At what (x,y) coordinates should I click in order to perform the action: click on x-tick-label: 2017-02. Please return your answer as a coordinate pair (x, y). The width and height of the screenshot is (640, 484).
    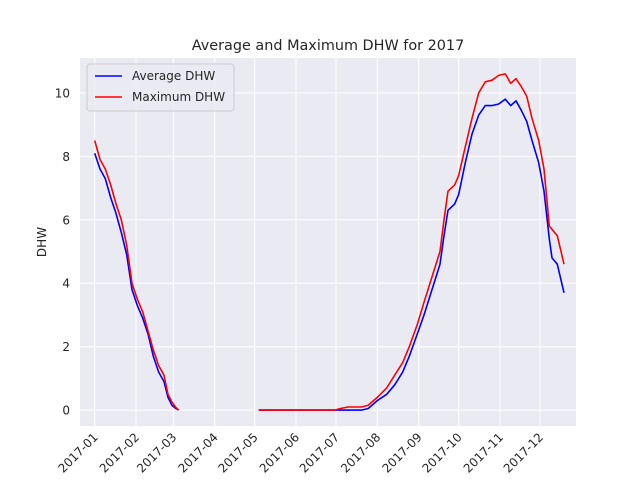
    Looking at the image, I should click on (119, 452).